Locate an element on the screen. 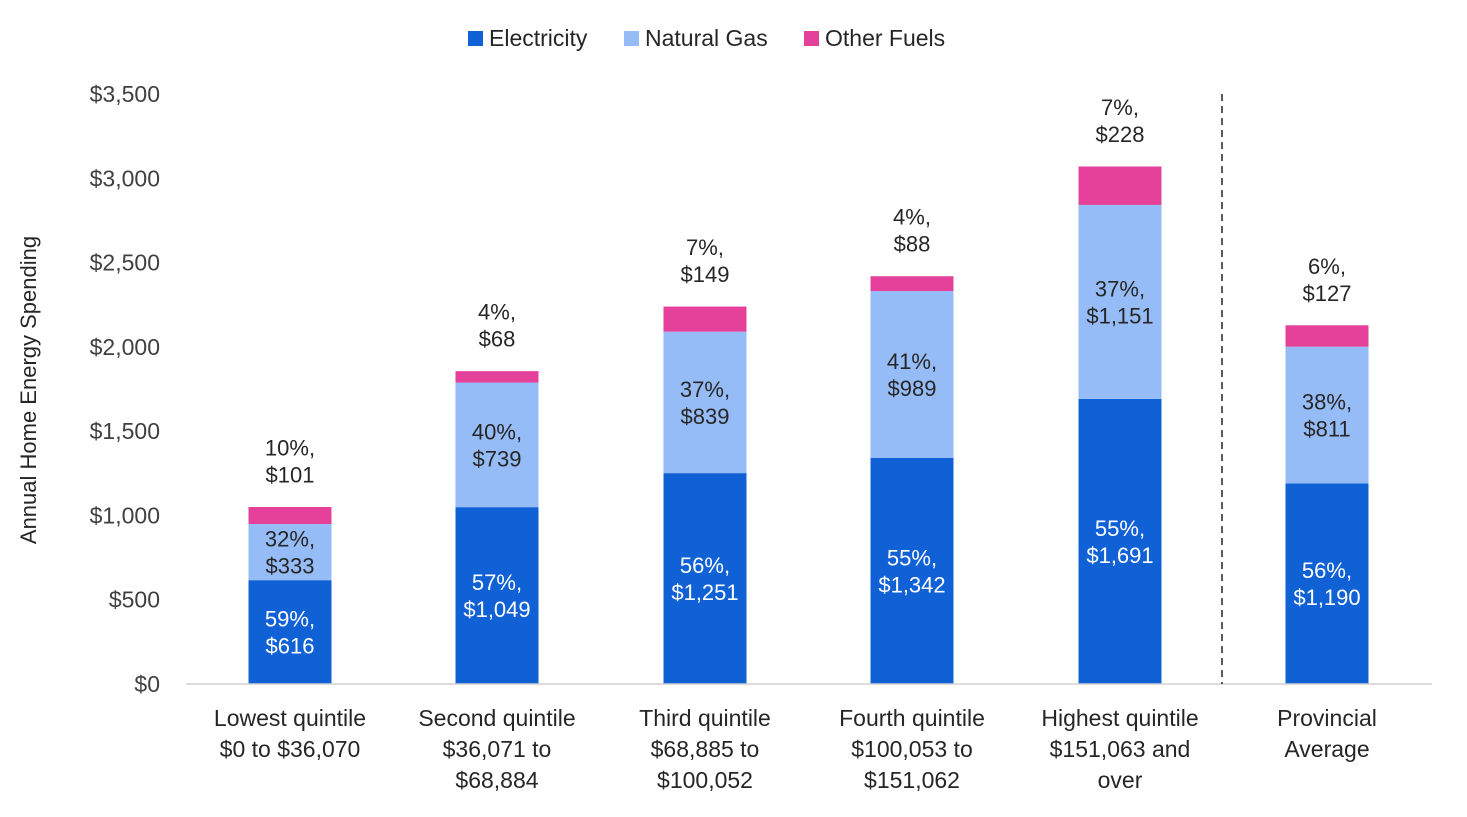  data-label: 41%, $989 is located at coordinates (912, 375).